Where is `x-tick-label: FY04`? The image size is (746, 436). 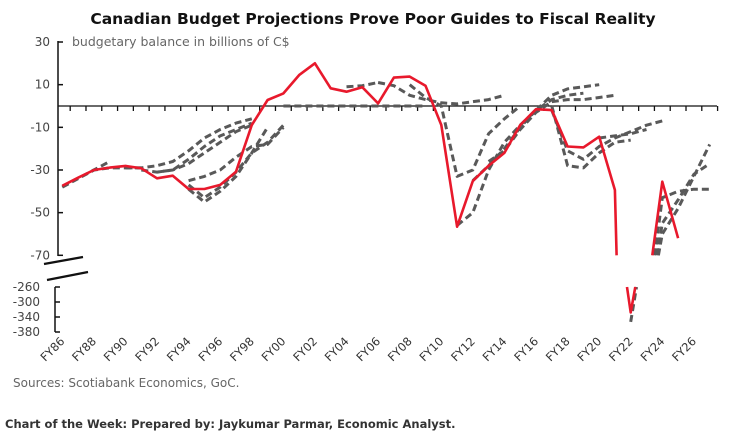
x-tick-label: FY04 is located at coordinates (337, 349).